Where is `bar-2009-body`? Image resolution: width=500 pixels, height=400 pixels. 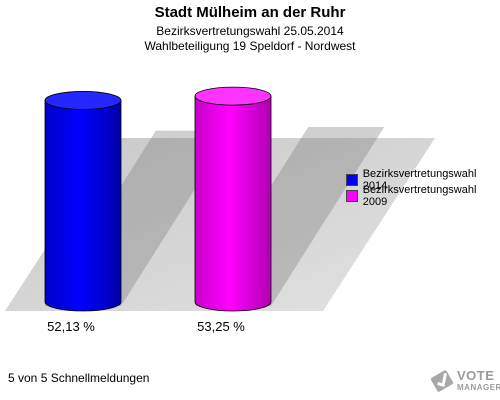 bar-2009-body is located at coordinates (233, 203).